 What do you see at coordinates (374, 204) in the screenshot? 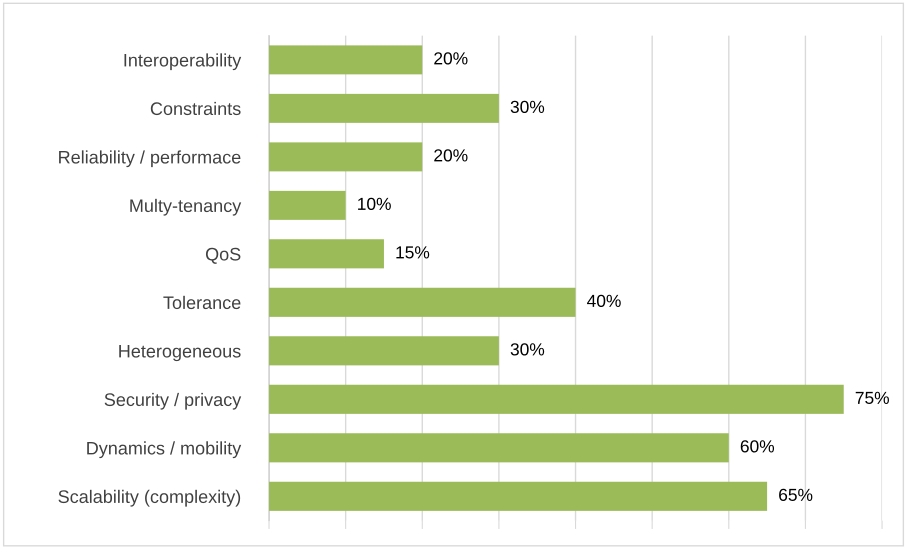
I see `data-label: 10%` at bounding box center [374, 204].